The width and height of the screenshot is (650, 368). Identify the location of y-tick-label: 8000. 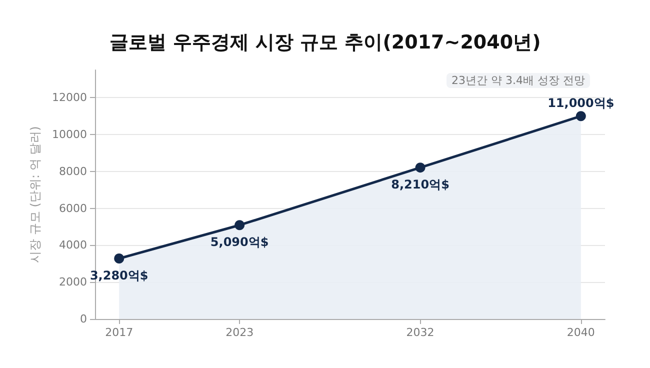
(73, 171).